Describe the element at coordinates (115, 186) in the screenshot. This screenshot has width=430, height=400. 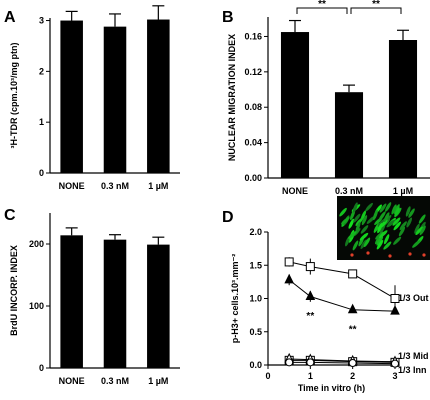
I see `panel-a-category-label: 0.3 nM` at that location.